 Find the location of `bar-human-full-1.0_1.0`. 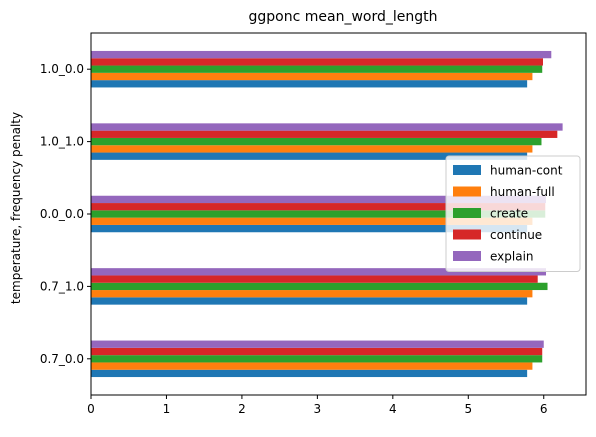

bar-human-full-1.0_1.0 is located at coordinates (312, 149).